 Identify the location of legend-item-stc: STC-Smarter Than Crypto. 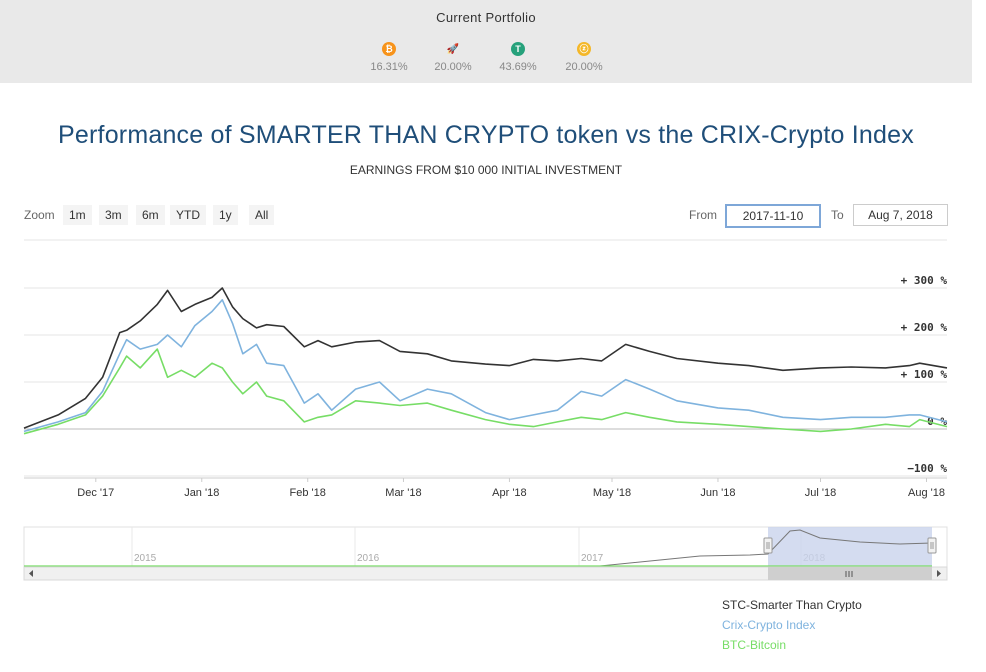
(792, 605).